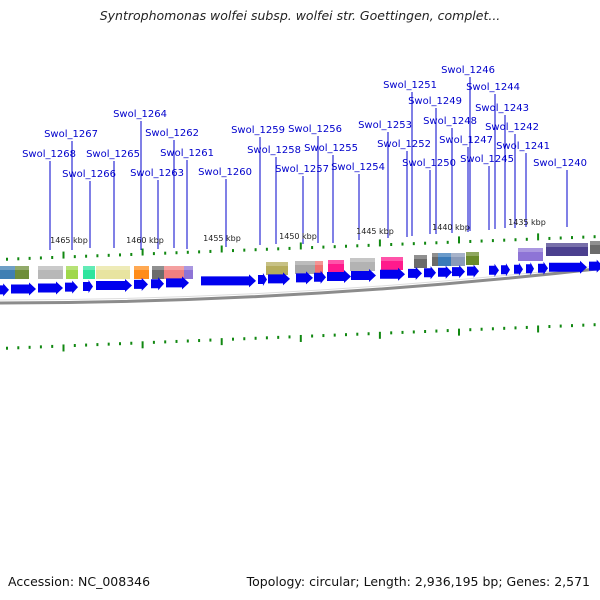 The width and height of the screenshot is (600, 600). Describe the element at coordinates (560, 163) in the screenshot. I see `gene-label-swol_1240: Swol_1240` at that location.